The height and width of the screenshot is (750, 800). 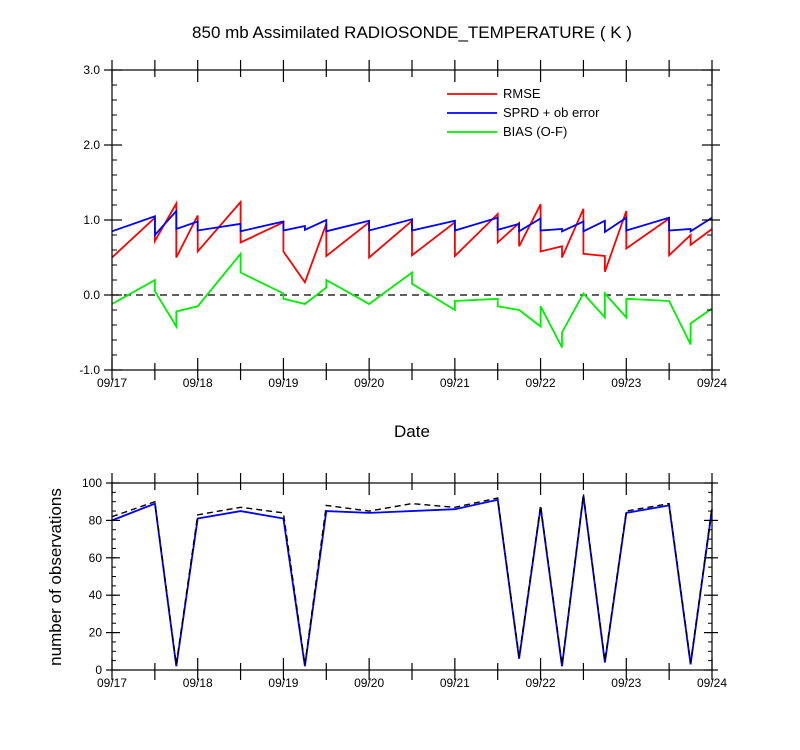 What do you see at coordinates (412, 431) in the screenshot?
I see `x-axis-title: Date` at bounding box center [412, 431].